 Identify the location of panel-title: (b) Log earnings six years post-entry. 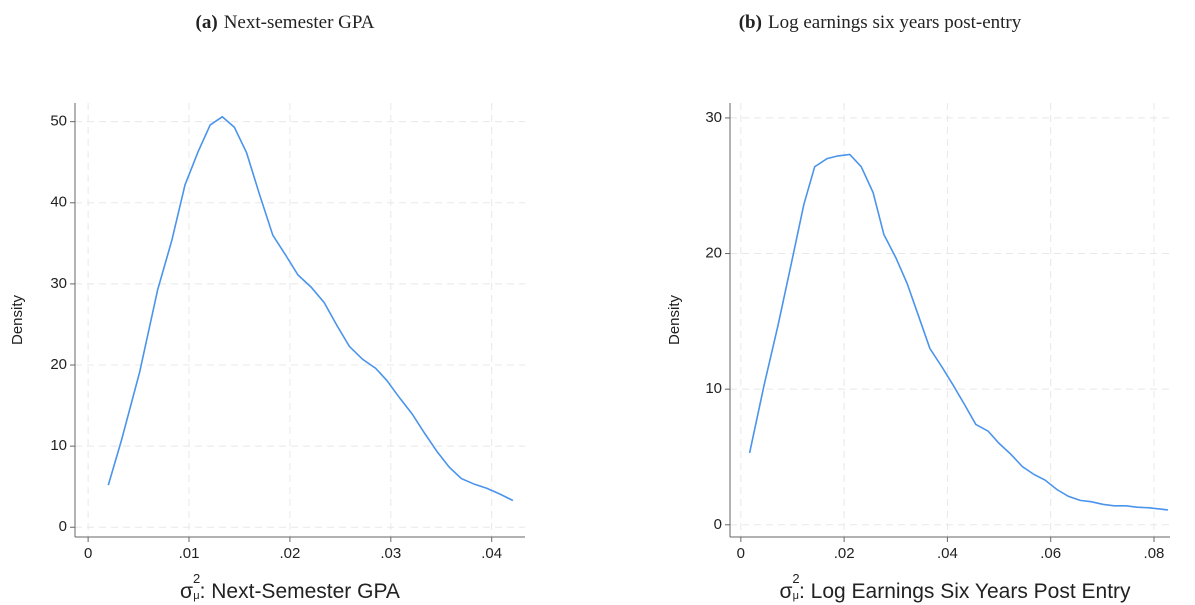
(880, 22).